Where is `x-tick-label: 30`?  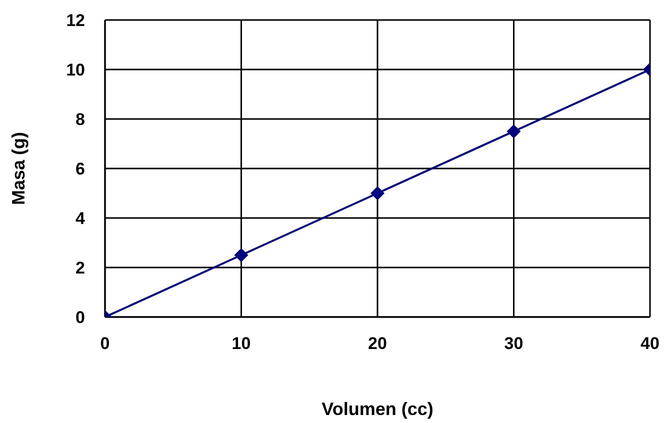
x-tick-label: 30 is located at coordinates (514, 344).